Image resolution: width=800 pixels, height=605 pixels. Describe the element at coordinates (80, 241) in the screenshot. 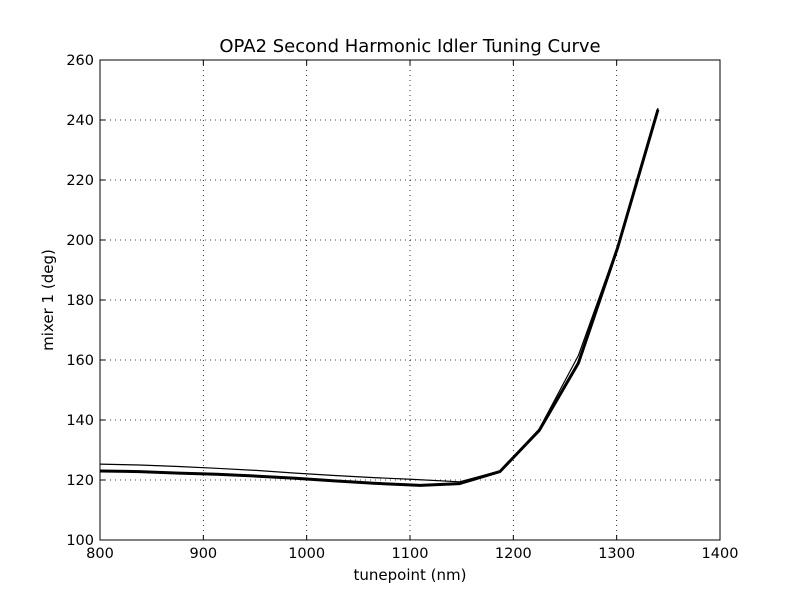

I see `y-tick-label: 200` at that location.